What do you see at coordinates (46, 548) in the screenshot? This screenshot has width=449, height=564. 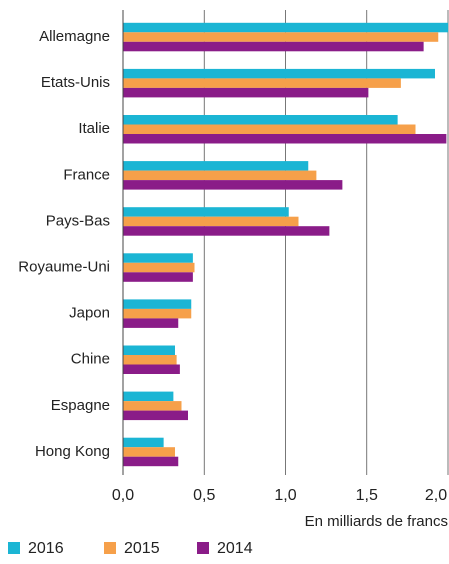 I see `legend-label: 2016` at bounding box center [46, 548].